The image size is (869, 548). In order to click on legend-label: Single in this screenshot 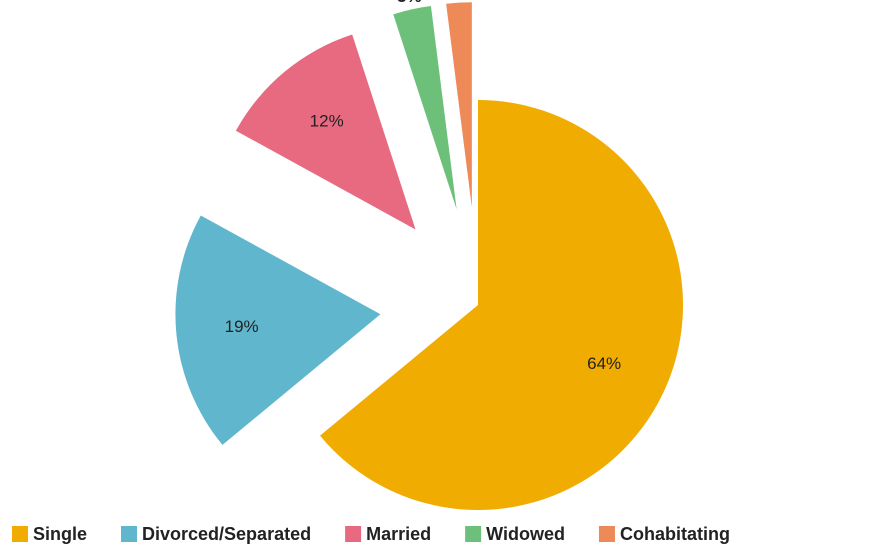, I will do `click(60, 534)`.